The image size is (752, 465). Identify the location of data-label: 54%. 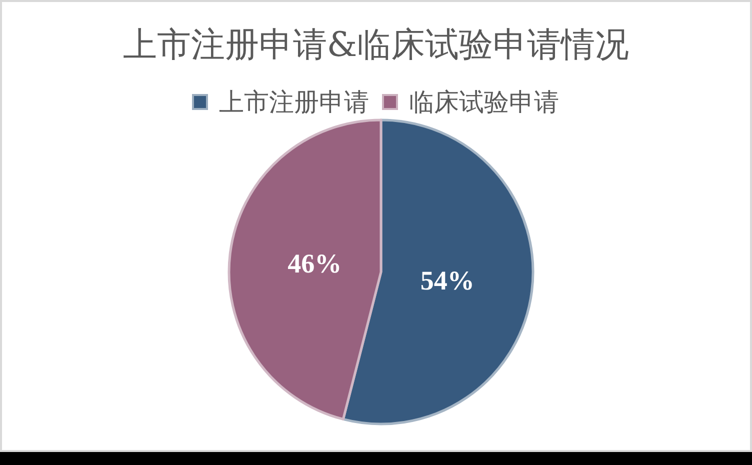
(447, 280).